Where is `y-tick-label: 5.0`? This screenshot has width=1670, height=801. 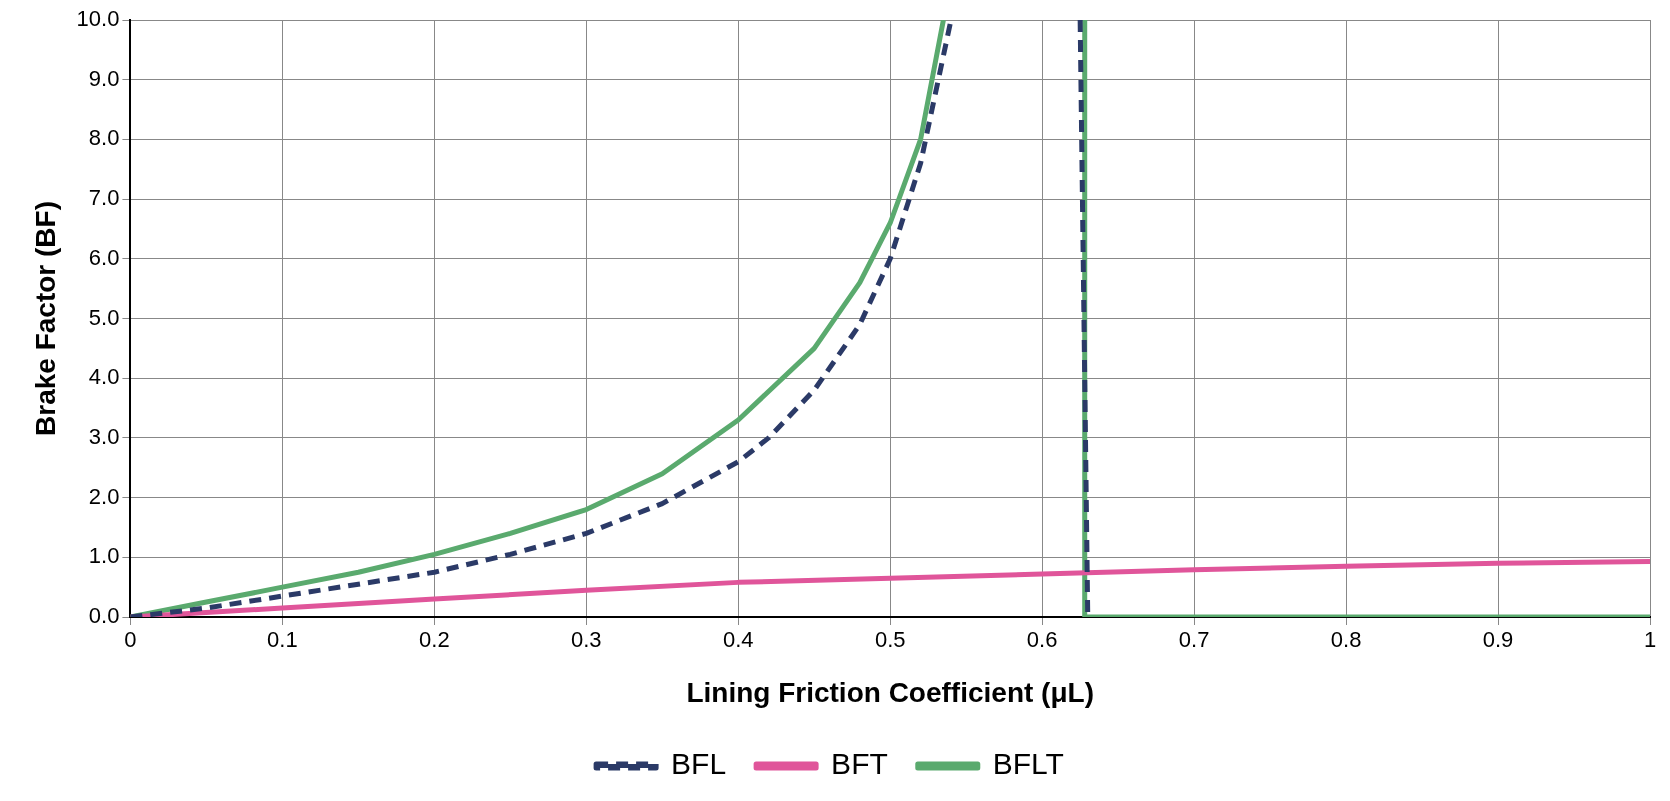 y-tick-label: 5.0 is located at coordinates (104, 317).